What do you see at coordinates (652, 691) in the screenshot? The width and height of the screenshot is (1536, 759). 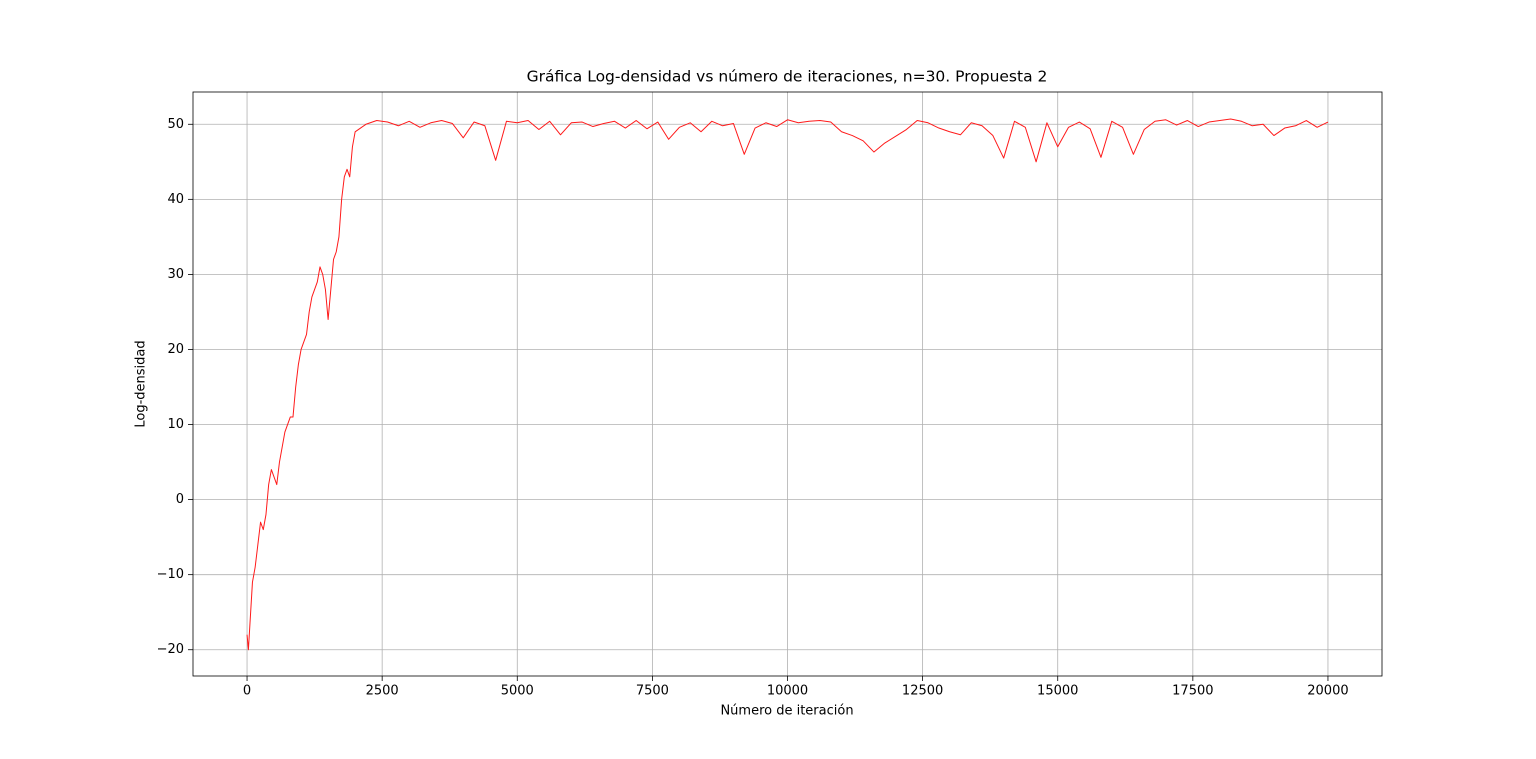 I see `x-tick-label: 7500` at bounding box center [652, 691].